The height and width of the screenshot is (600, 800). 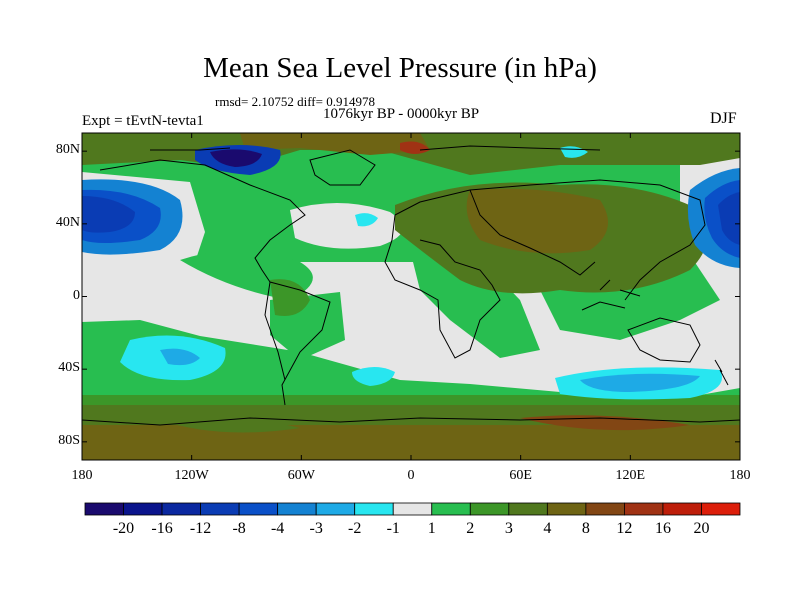 What do you see at coordinates (162, 528) in the screenshot?
I see `colorbar-label: -16` at bounding box center [162, 528].